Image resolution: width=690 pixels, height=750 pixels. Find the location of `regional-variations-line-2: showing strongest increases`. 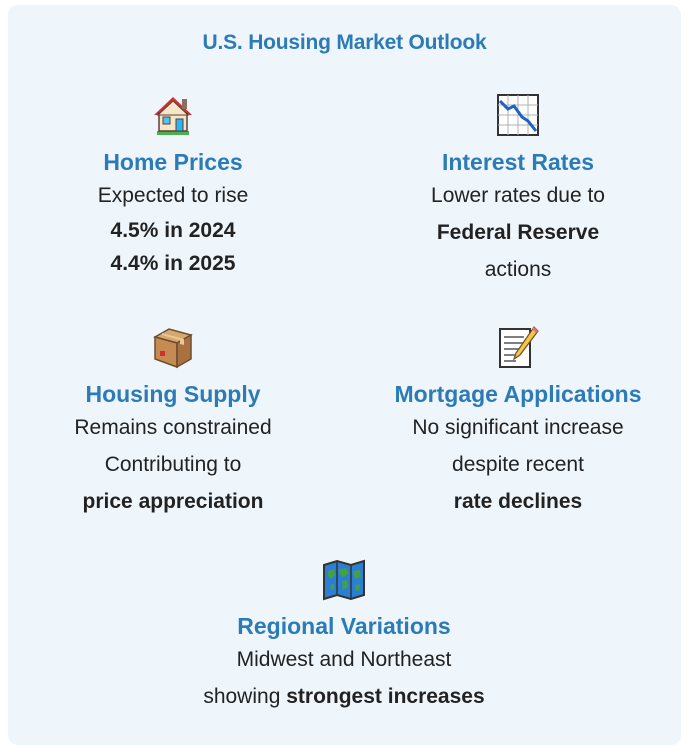

regional-variations-line-2: showing strongest increases is located at coordinates (344, 696).